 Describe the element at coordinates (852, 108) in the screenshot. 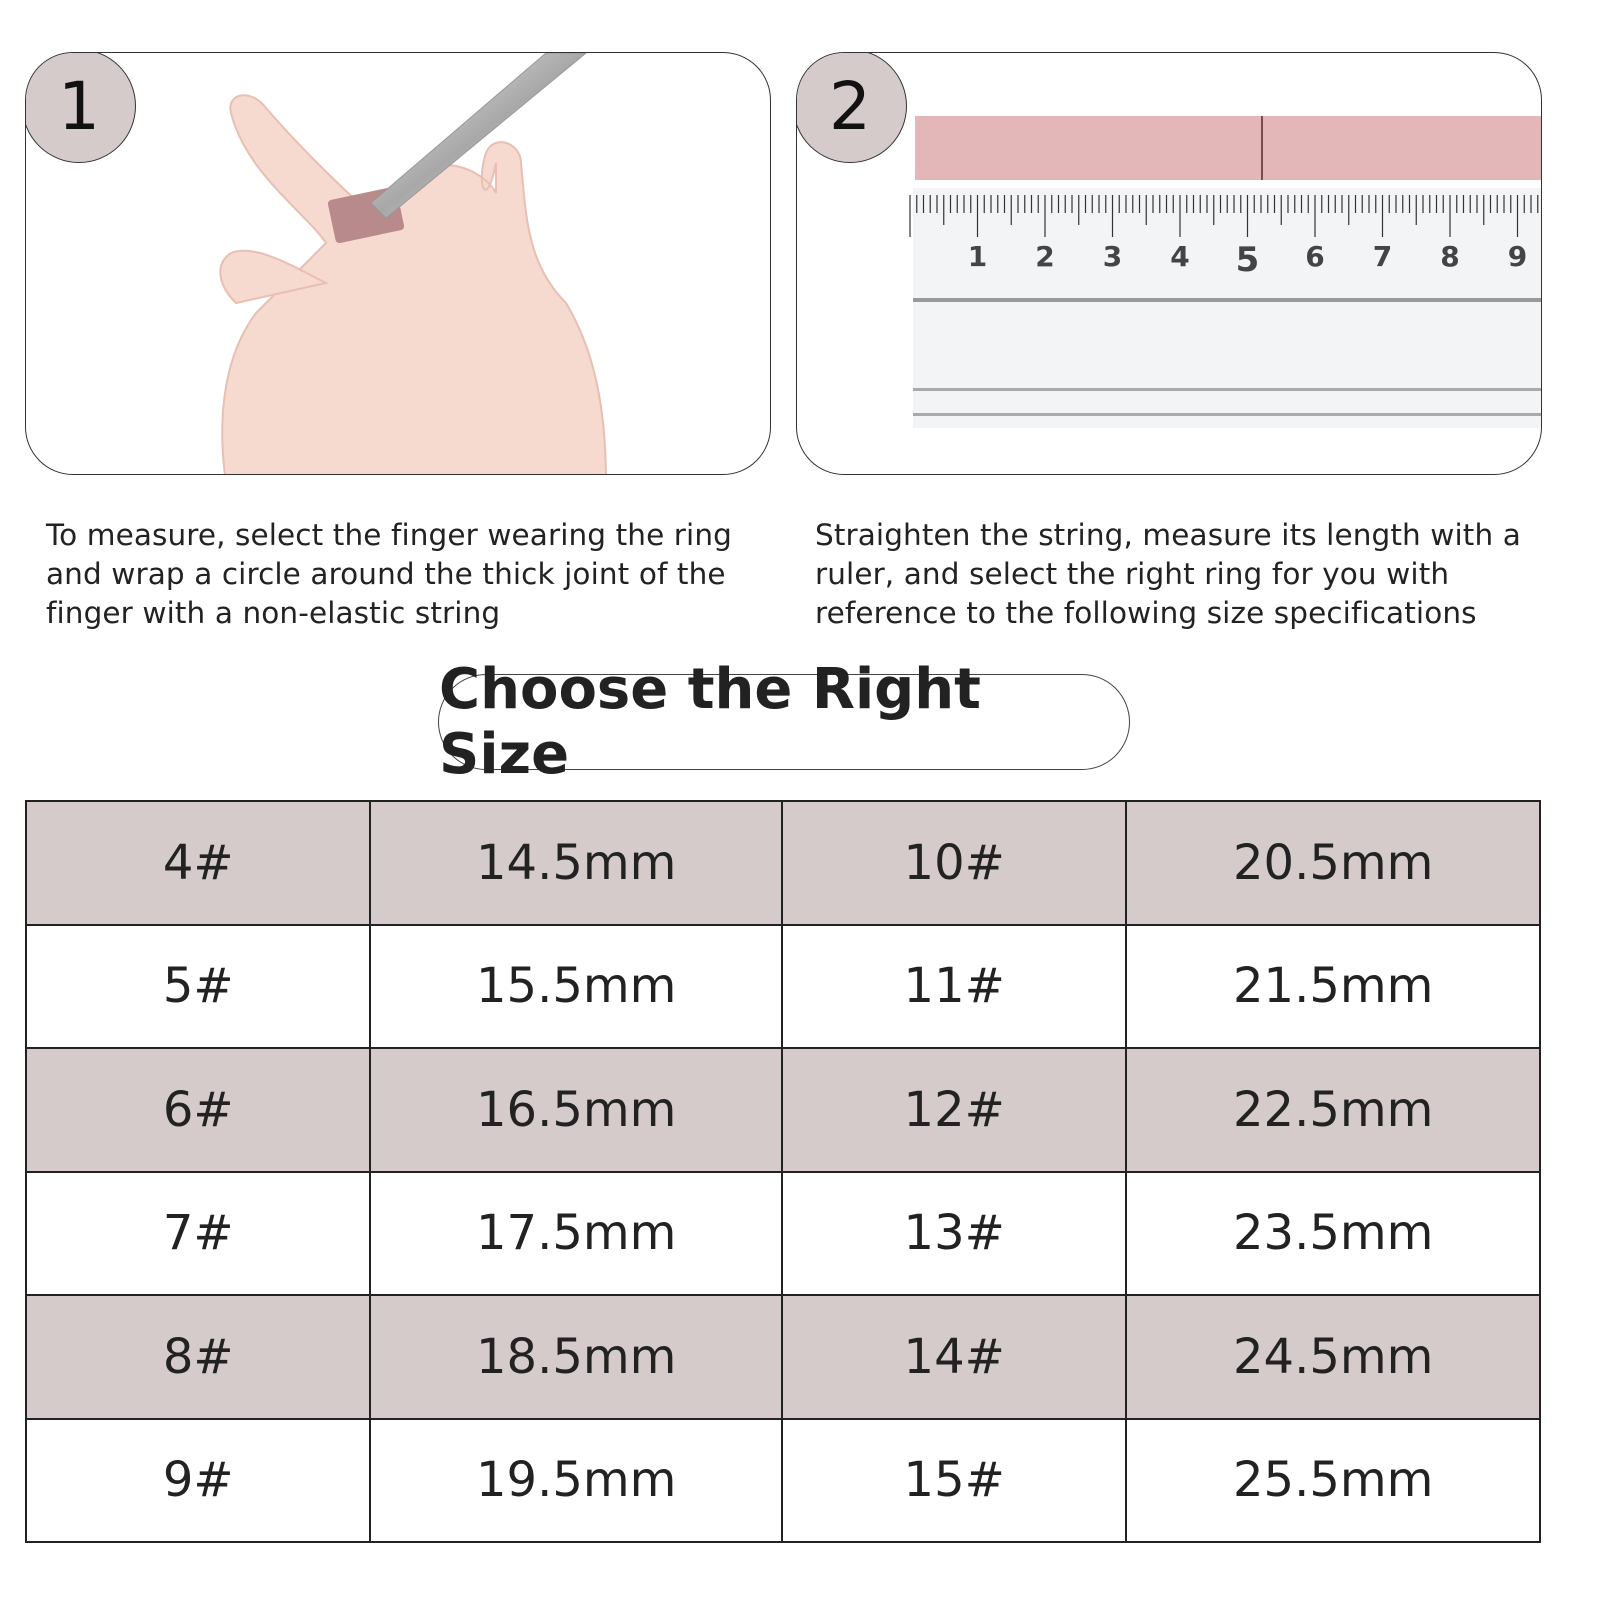

I see `step-number-badge: 2` at that location.